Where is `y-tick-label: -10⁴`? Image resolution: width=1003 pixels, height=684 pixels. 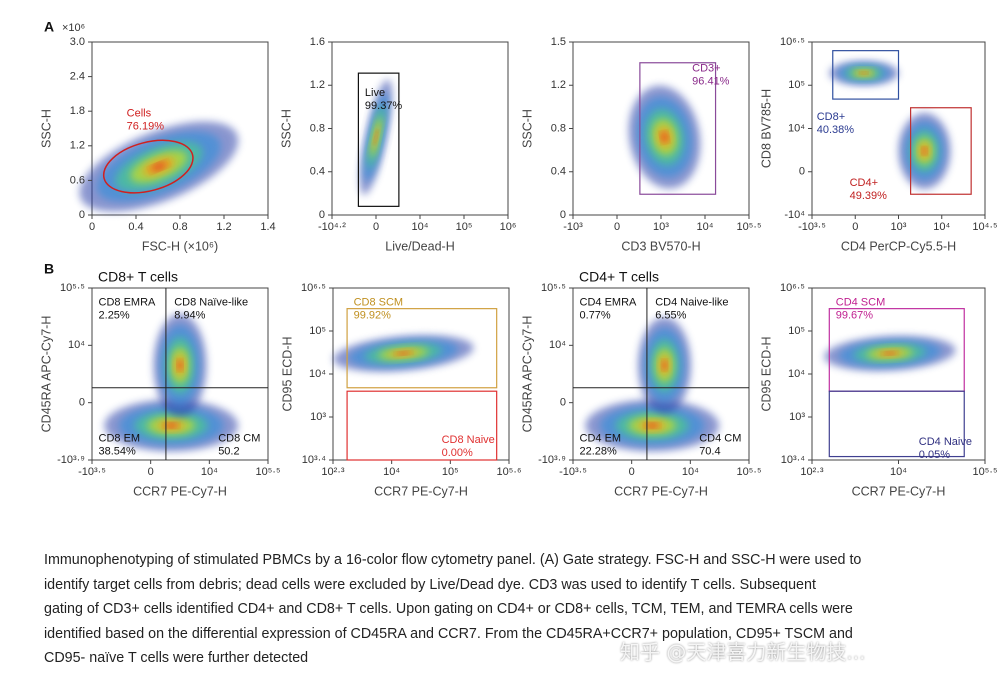 y-tick-label: -10⁴ is located at coordinates (794, 215).